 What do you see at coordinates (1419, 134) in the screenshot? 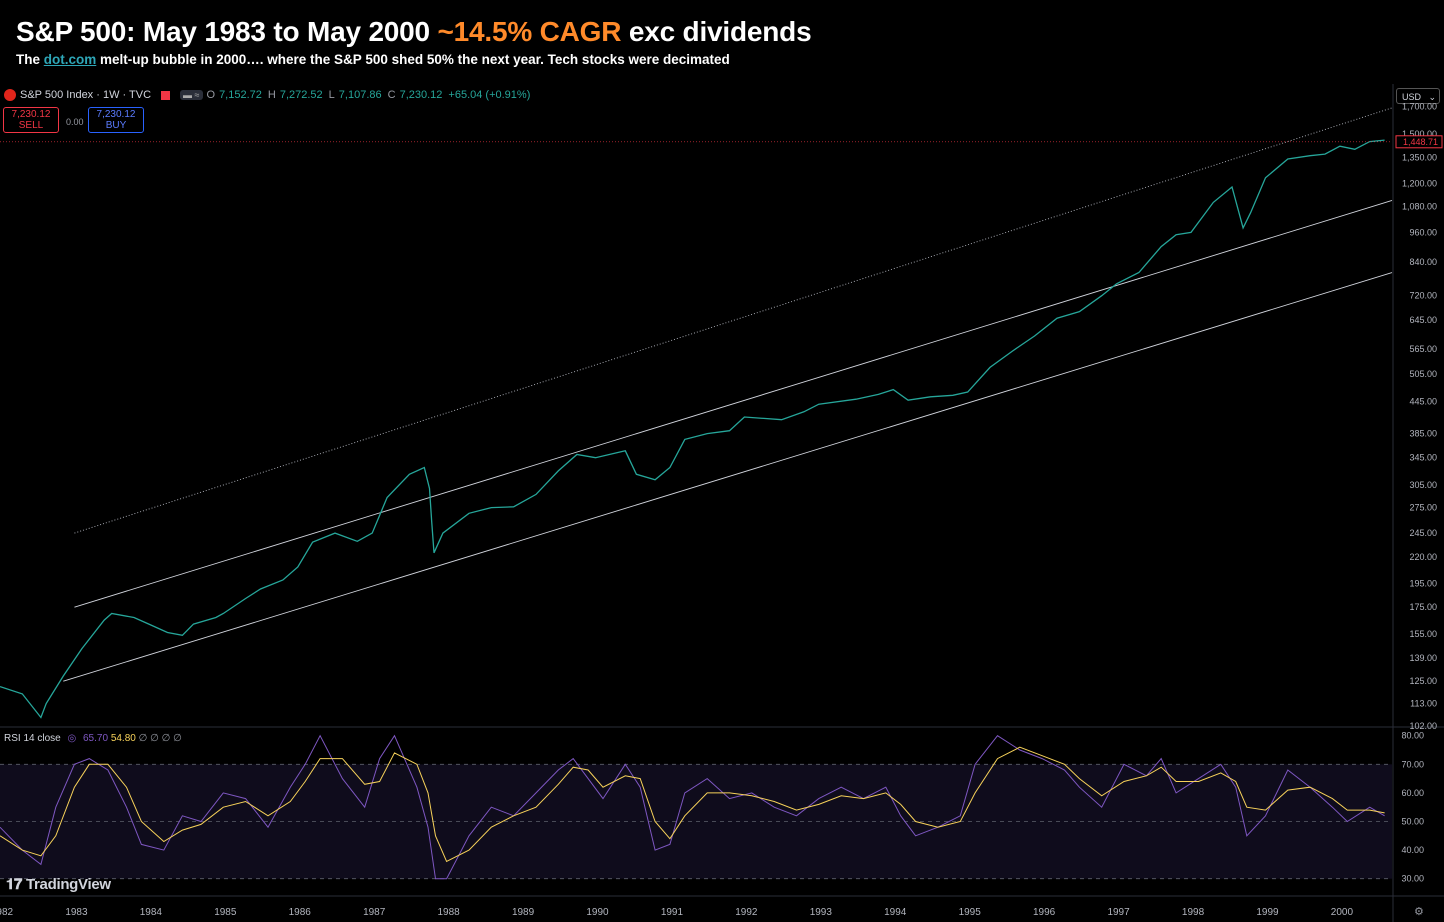
I see `price-tick-label: 1,500.00` at bounding box center [1419, 134].